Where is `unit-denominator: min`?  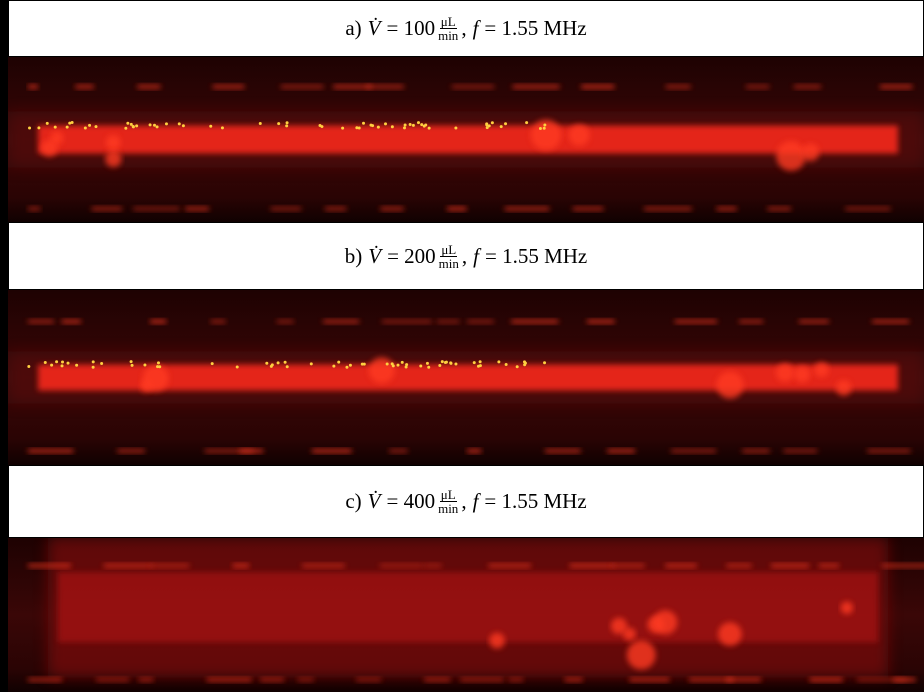
unit-denominator: min is located at coordinates (448, 35).